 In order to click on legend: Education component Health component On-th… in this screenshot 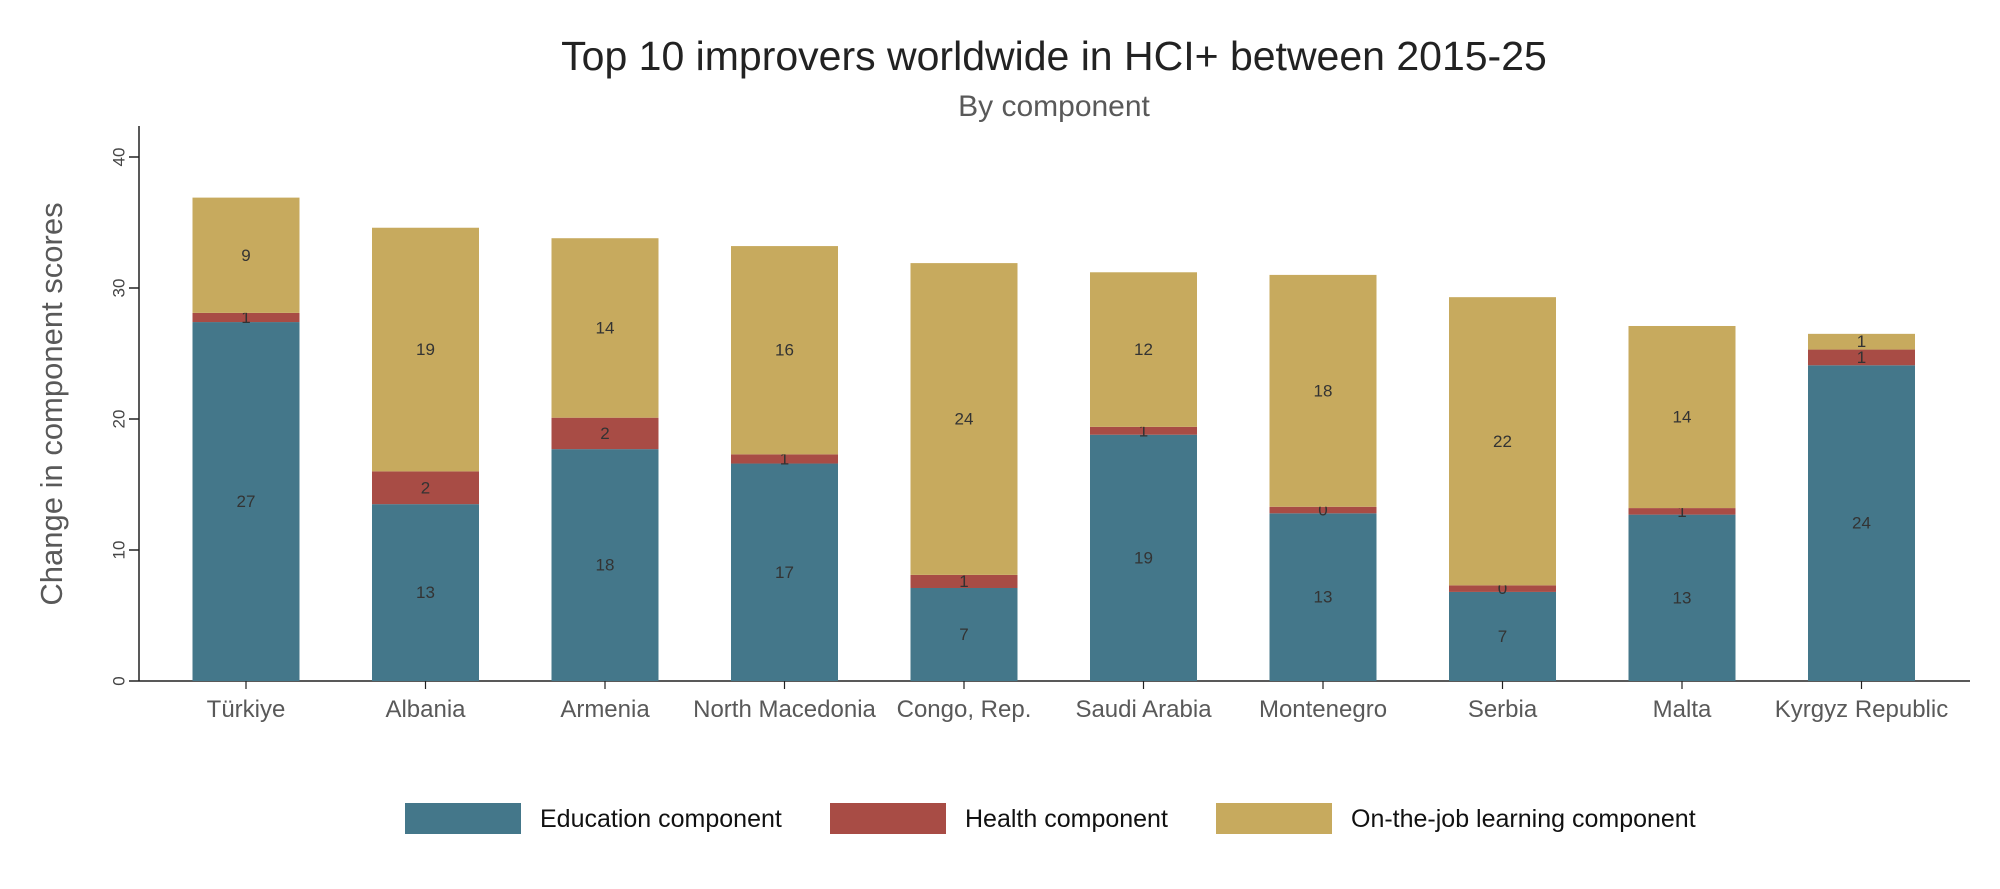, I will do `click(1050, 818)`.